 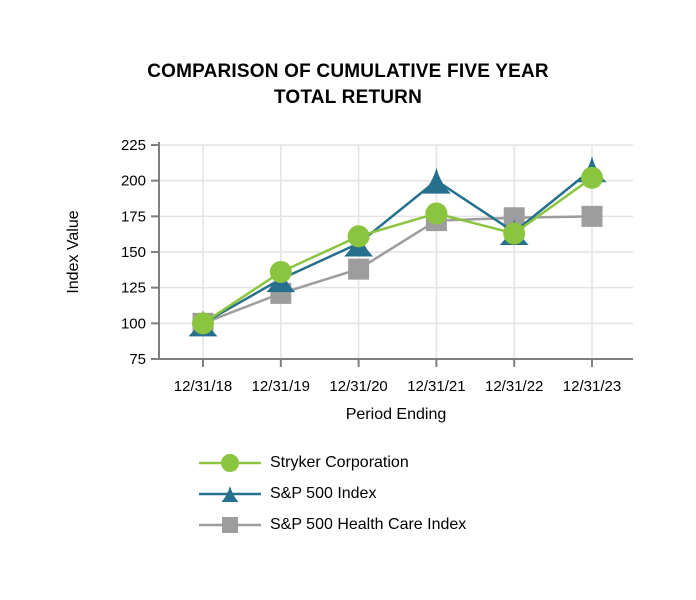 I want to click on legend-item-sp500-healthcare: S&P 500 Health Care Index, so click(x=331, y=525).